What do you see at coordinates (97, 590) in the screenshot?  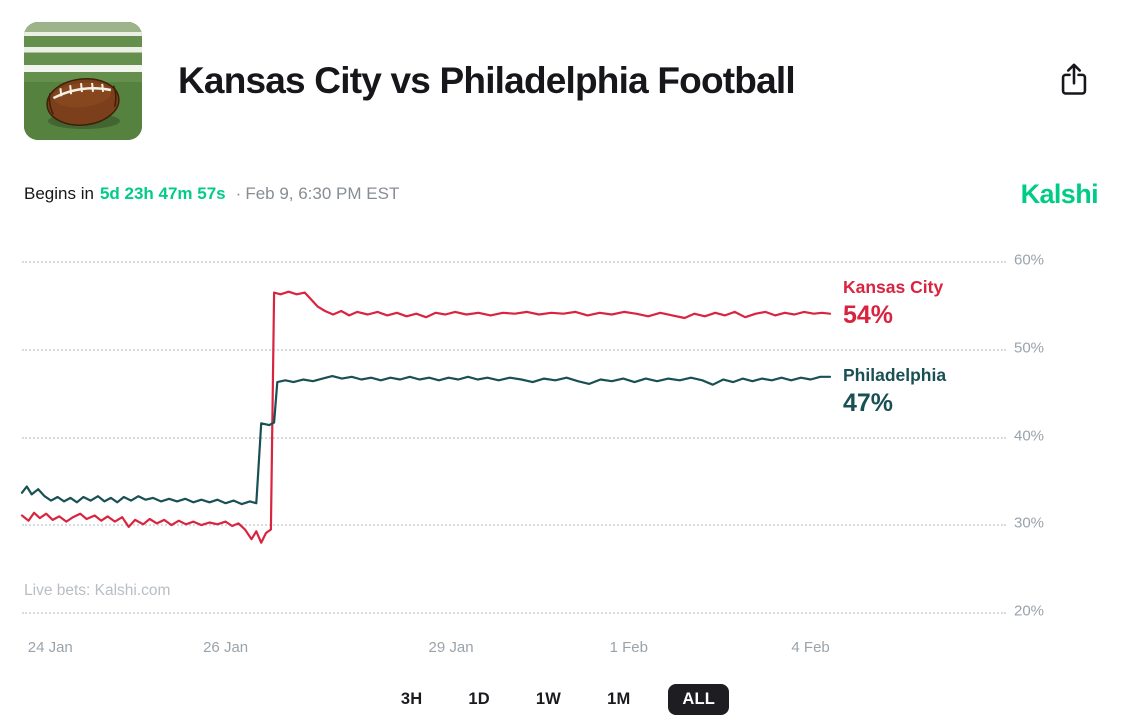 I see `chart-watermark: Live bets: Kalshi.com` at bounding box center [97, 590].